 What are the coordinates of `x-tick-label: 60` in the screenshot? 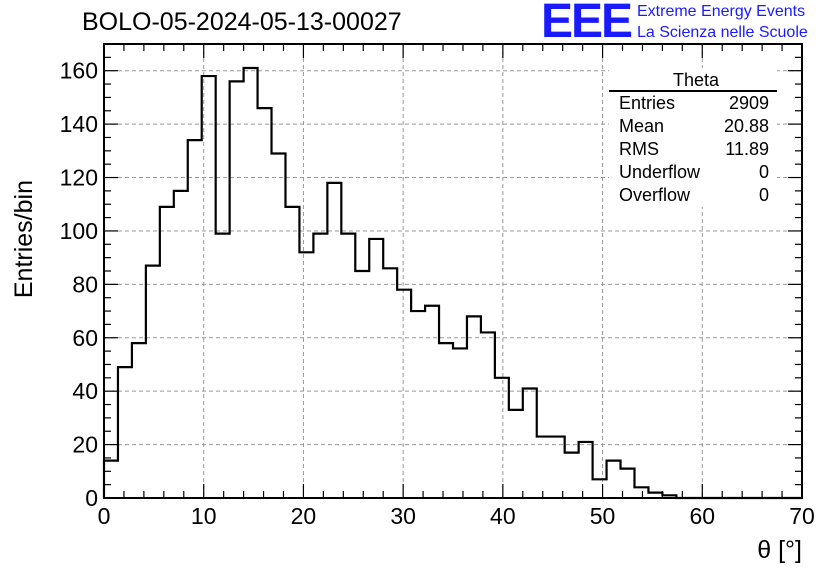 It's located at (702, 516).